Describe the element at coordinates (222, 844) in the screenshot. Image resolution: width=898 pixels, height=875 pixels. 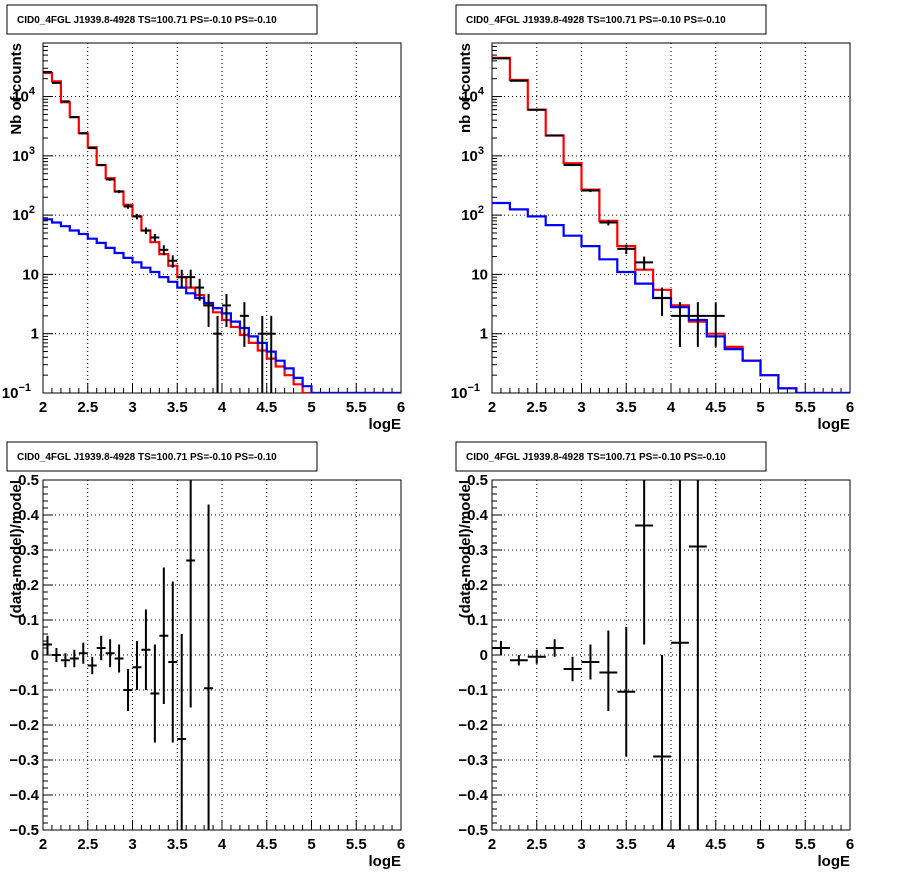
I see `x-tick-label: 4` at that location.